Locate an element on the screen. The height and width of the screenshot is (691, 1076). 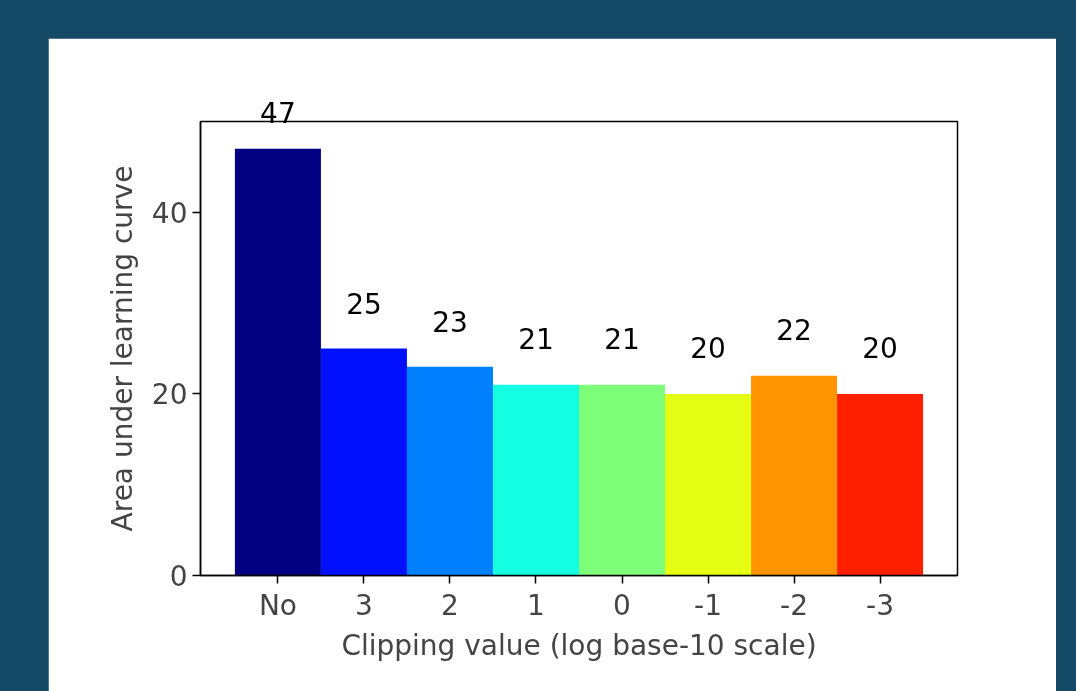
y-tick-label: 20 is located at coordinates (169, 395).